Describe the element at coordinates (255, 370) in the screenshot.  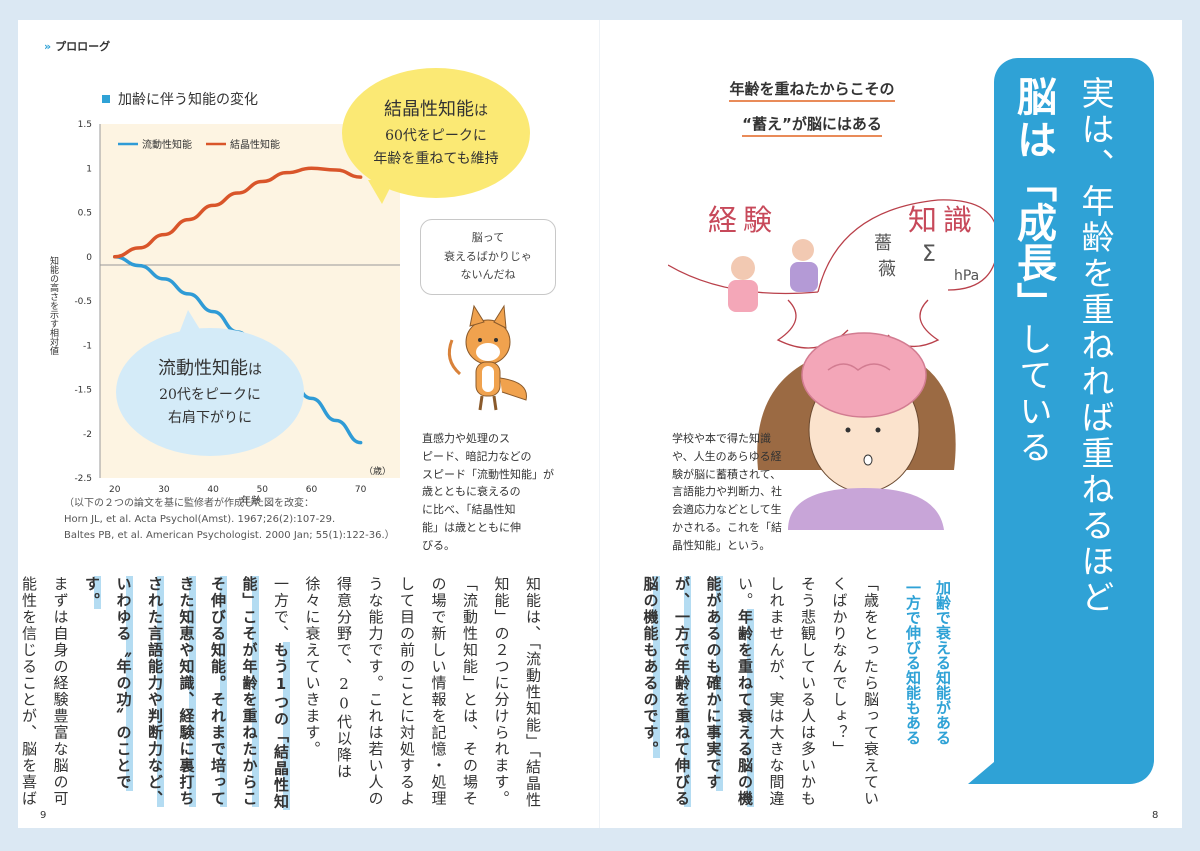
I see `bubble-blue-suffix: は` at that location.